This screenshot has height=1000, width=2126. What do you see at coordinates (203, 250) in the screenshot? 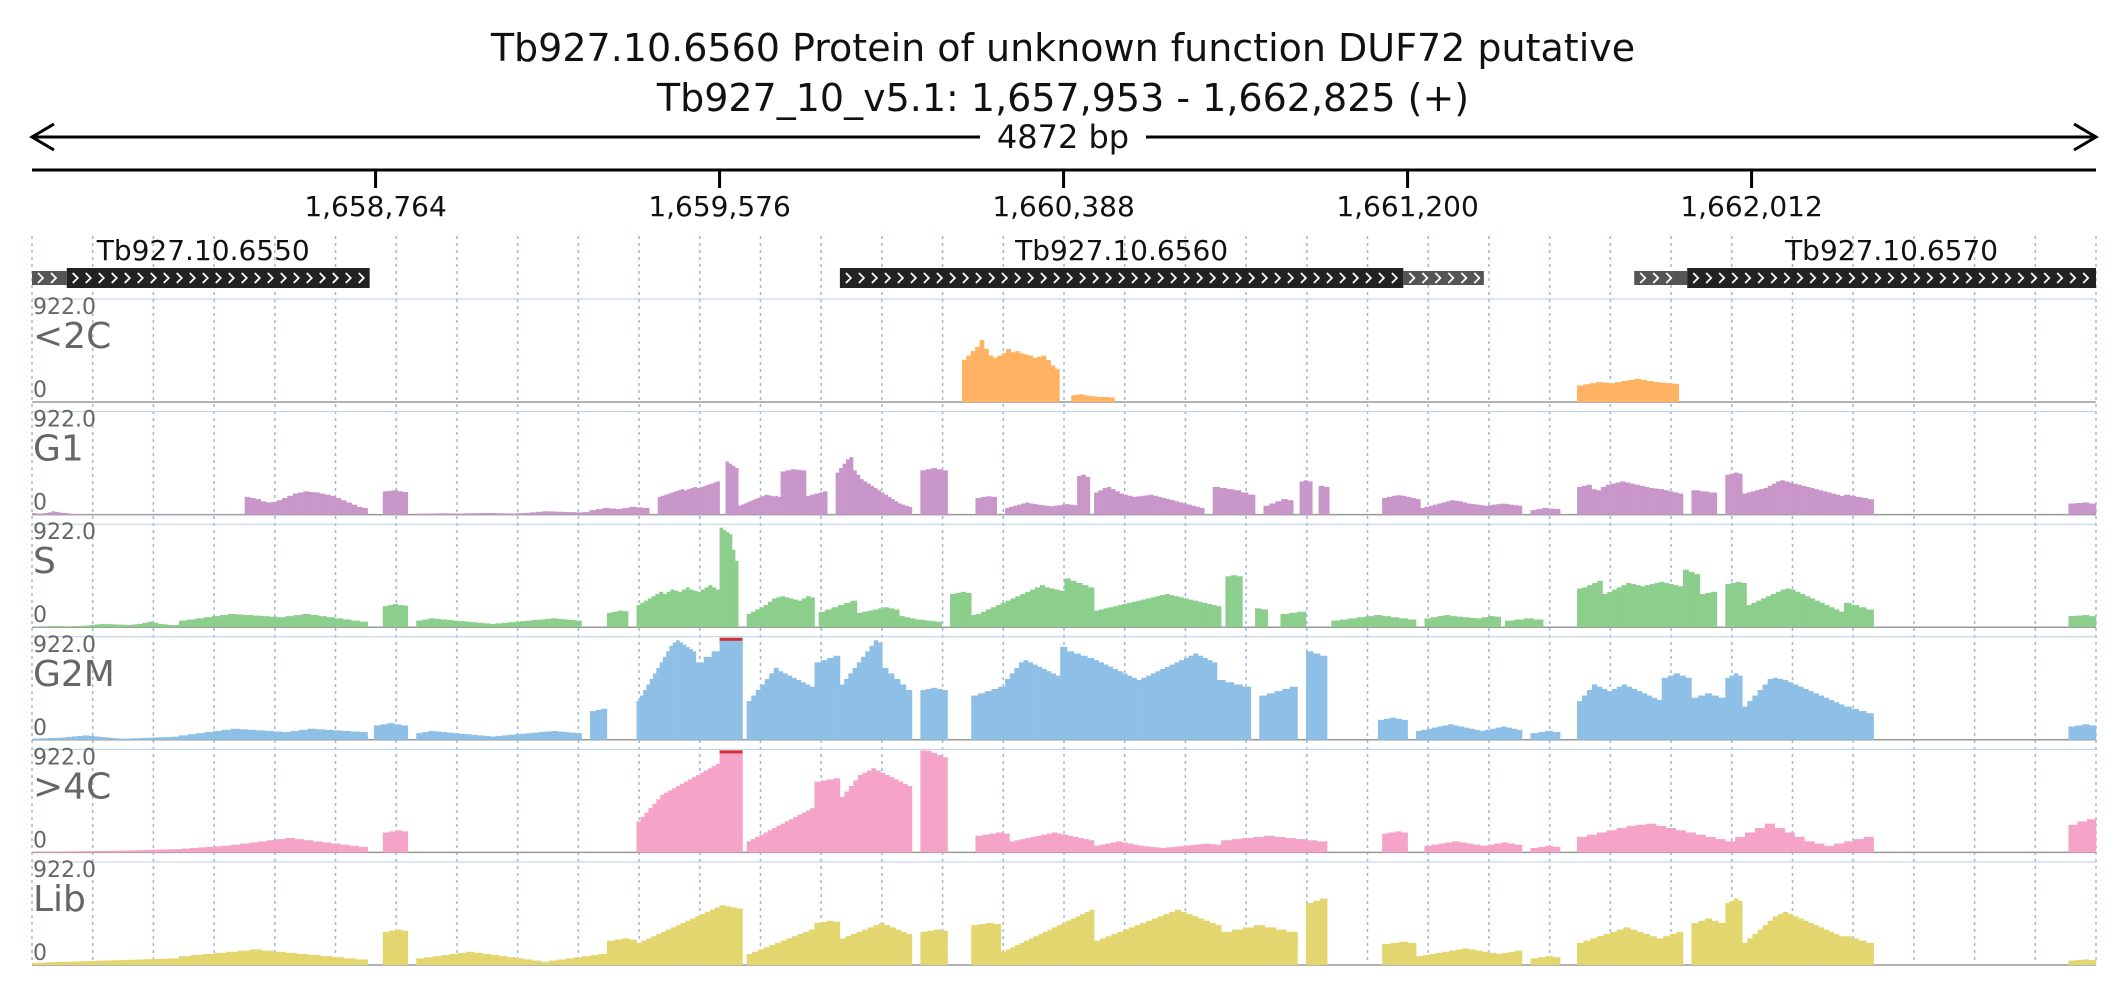
I see `gene-label: Tb927.10.6550` at bounding box center [203, 250].